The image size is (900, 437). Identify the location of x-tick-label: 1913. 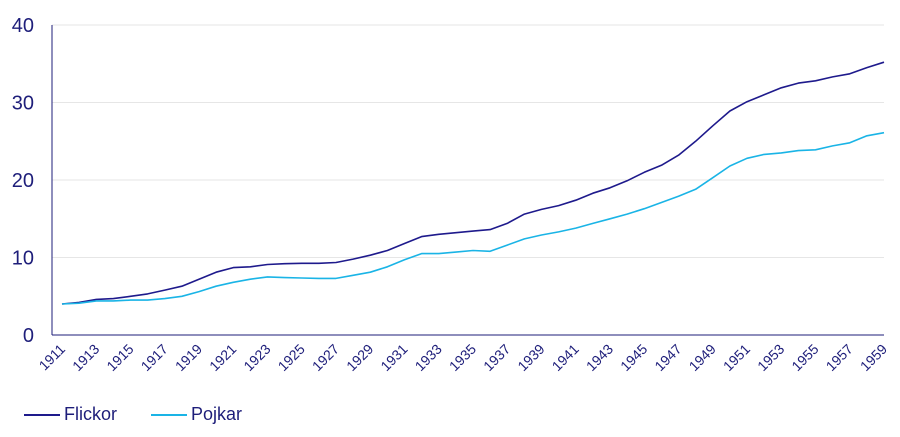
(85, 357).